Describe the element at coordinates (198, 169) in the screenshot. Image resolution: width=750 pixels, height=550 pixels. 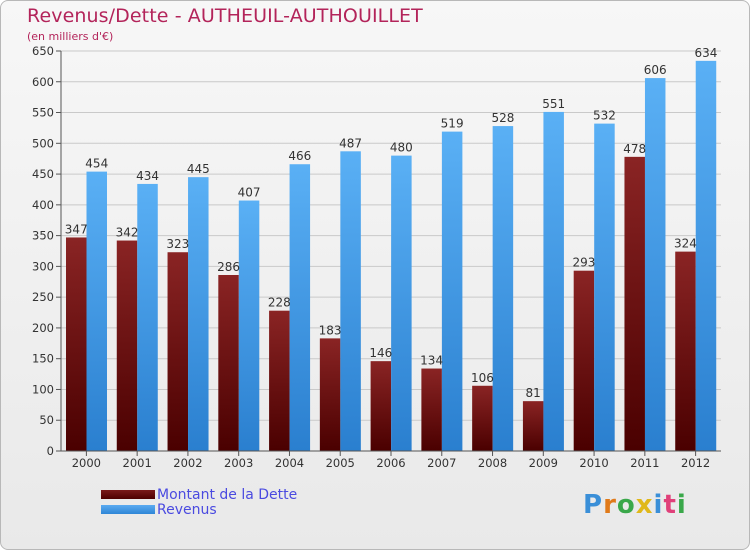
I see `data-label-revenue: 445` at that location.